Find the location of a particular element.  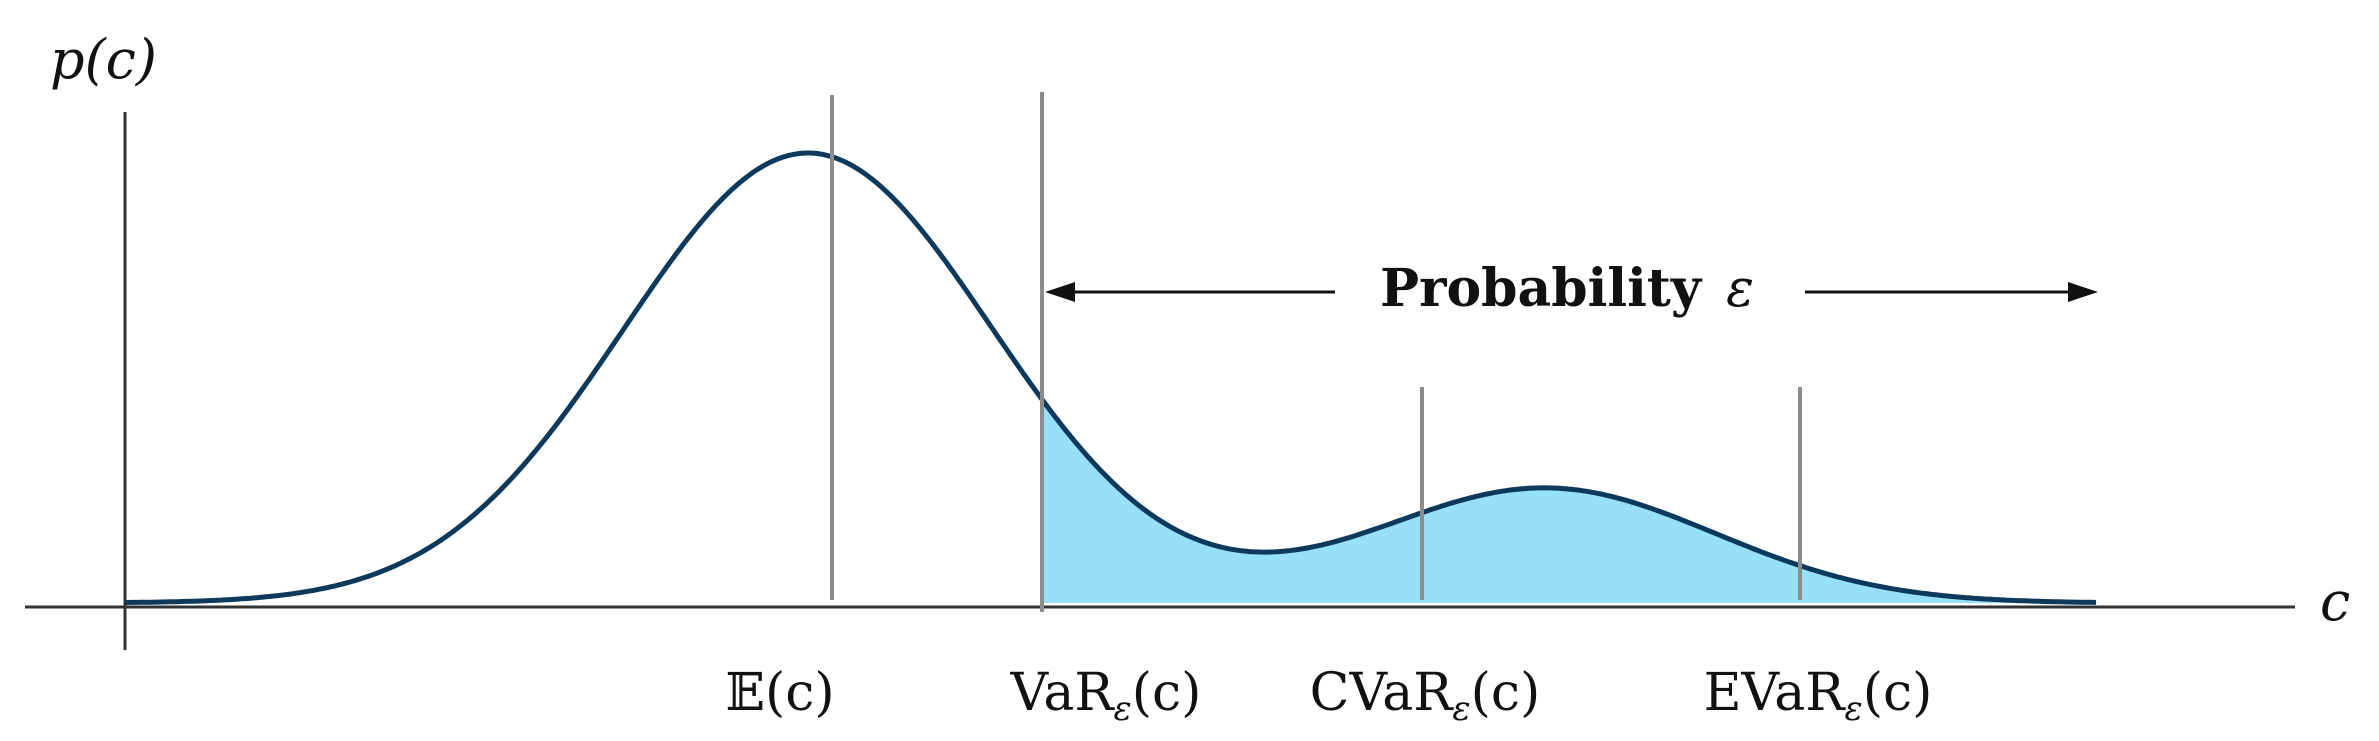

mean-label: 𝔼(c) is located at coordinates (779, 693).